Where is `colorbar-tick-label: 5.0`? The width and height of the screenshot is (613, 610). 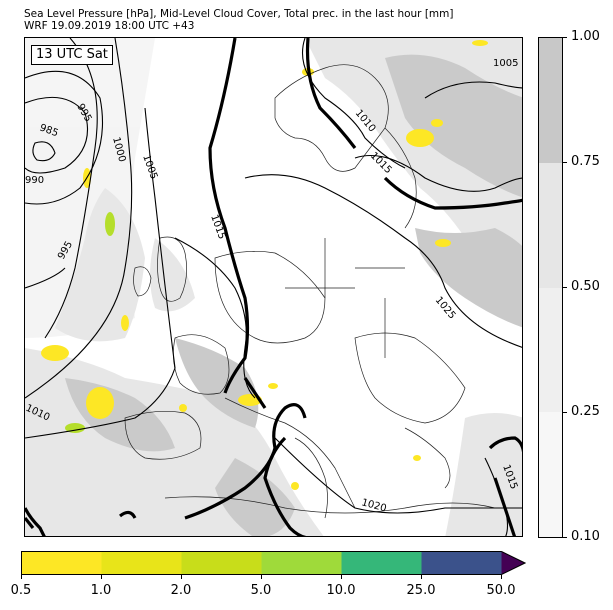 colorbar-tick-label: 5.0 is located at coordinates (261, 590).